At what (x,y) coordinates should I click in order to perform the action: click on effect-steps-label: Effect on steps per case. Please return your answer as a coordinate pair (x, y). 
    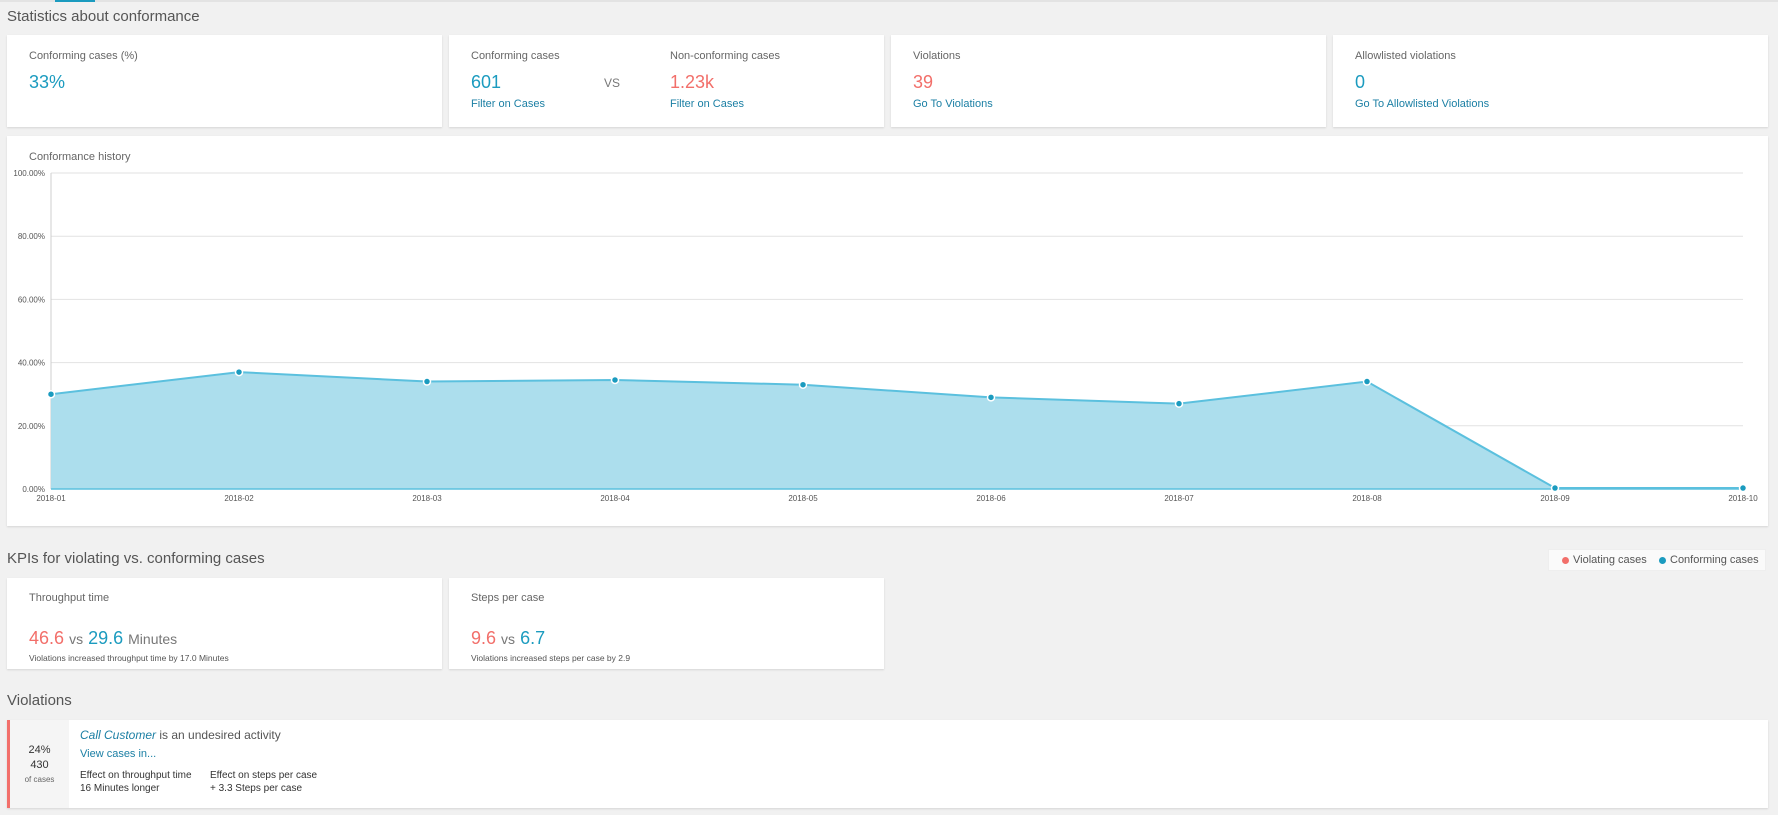
    Looking at the image, I should click on (264, 775).